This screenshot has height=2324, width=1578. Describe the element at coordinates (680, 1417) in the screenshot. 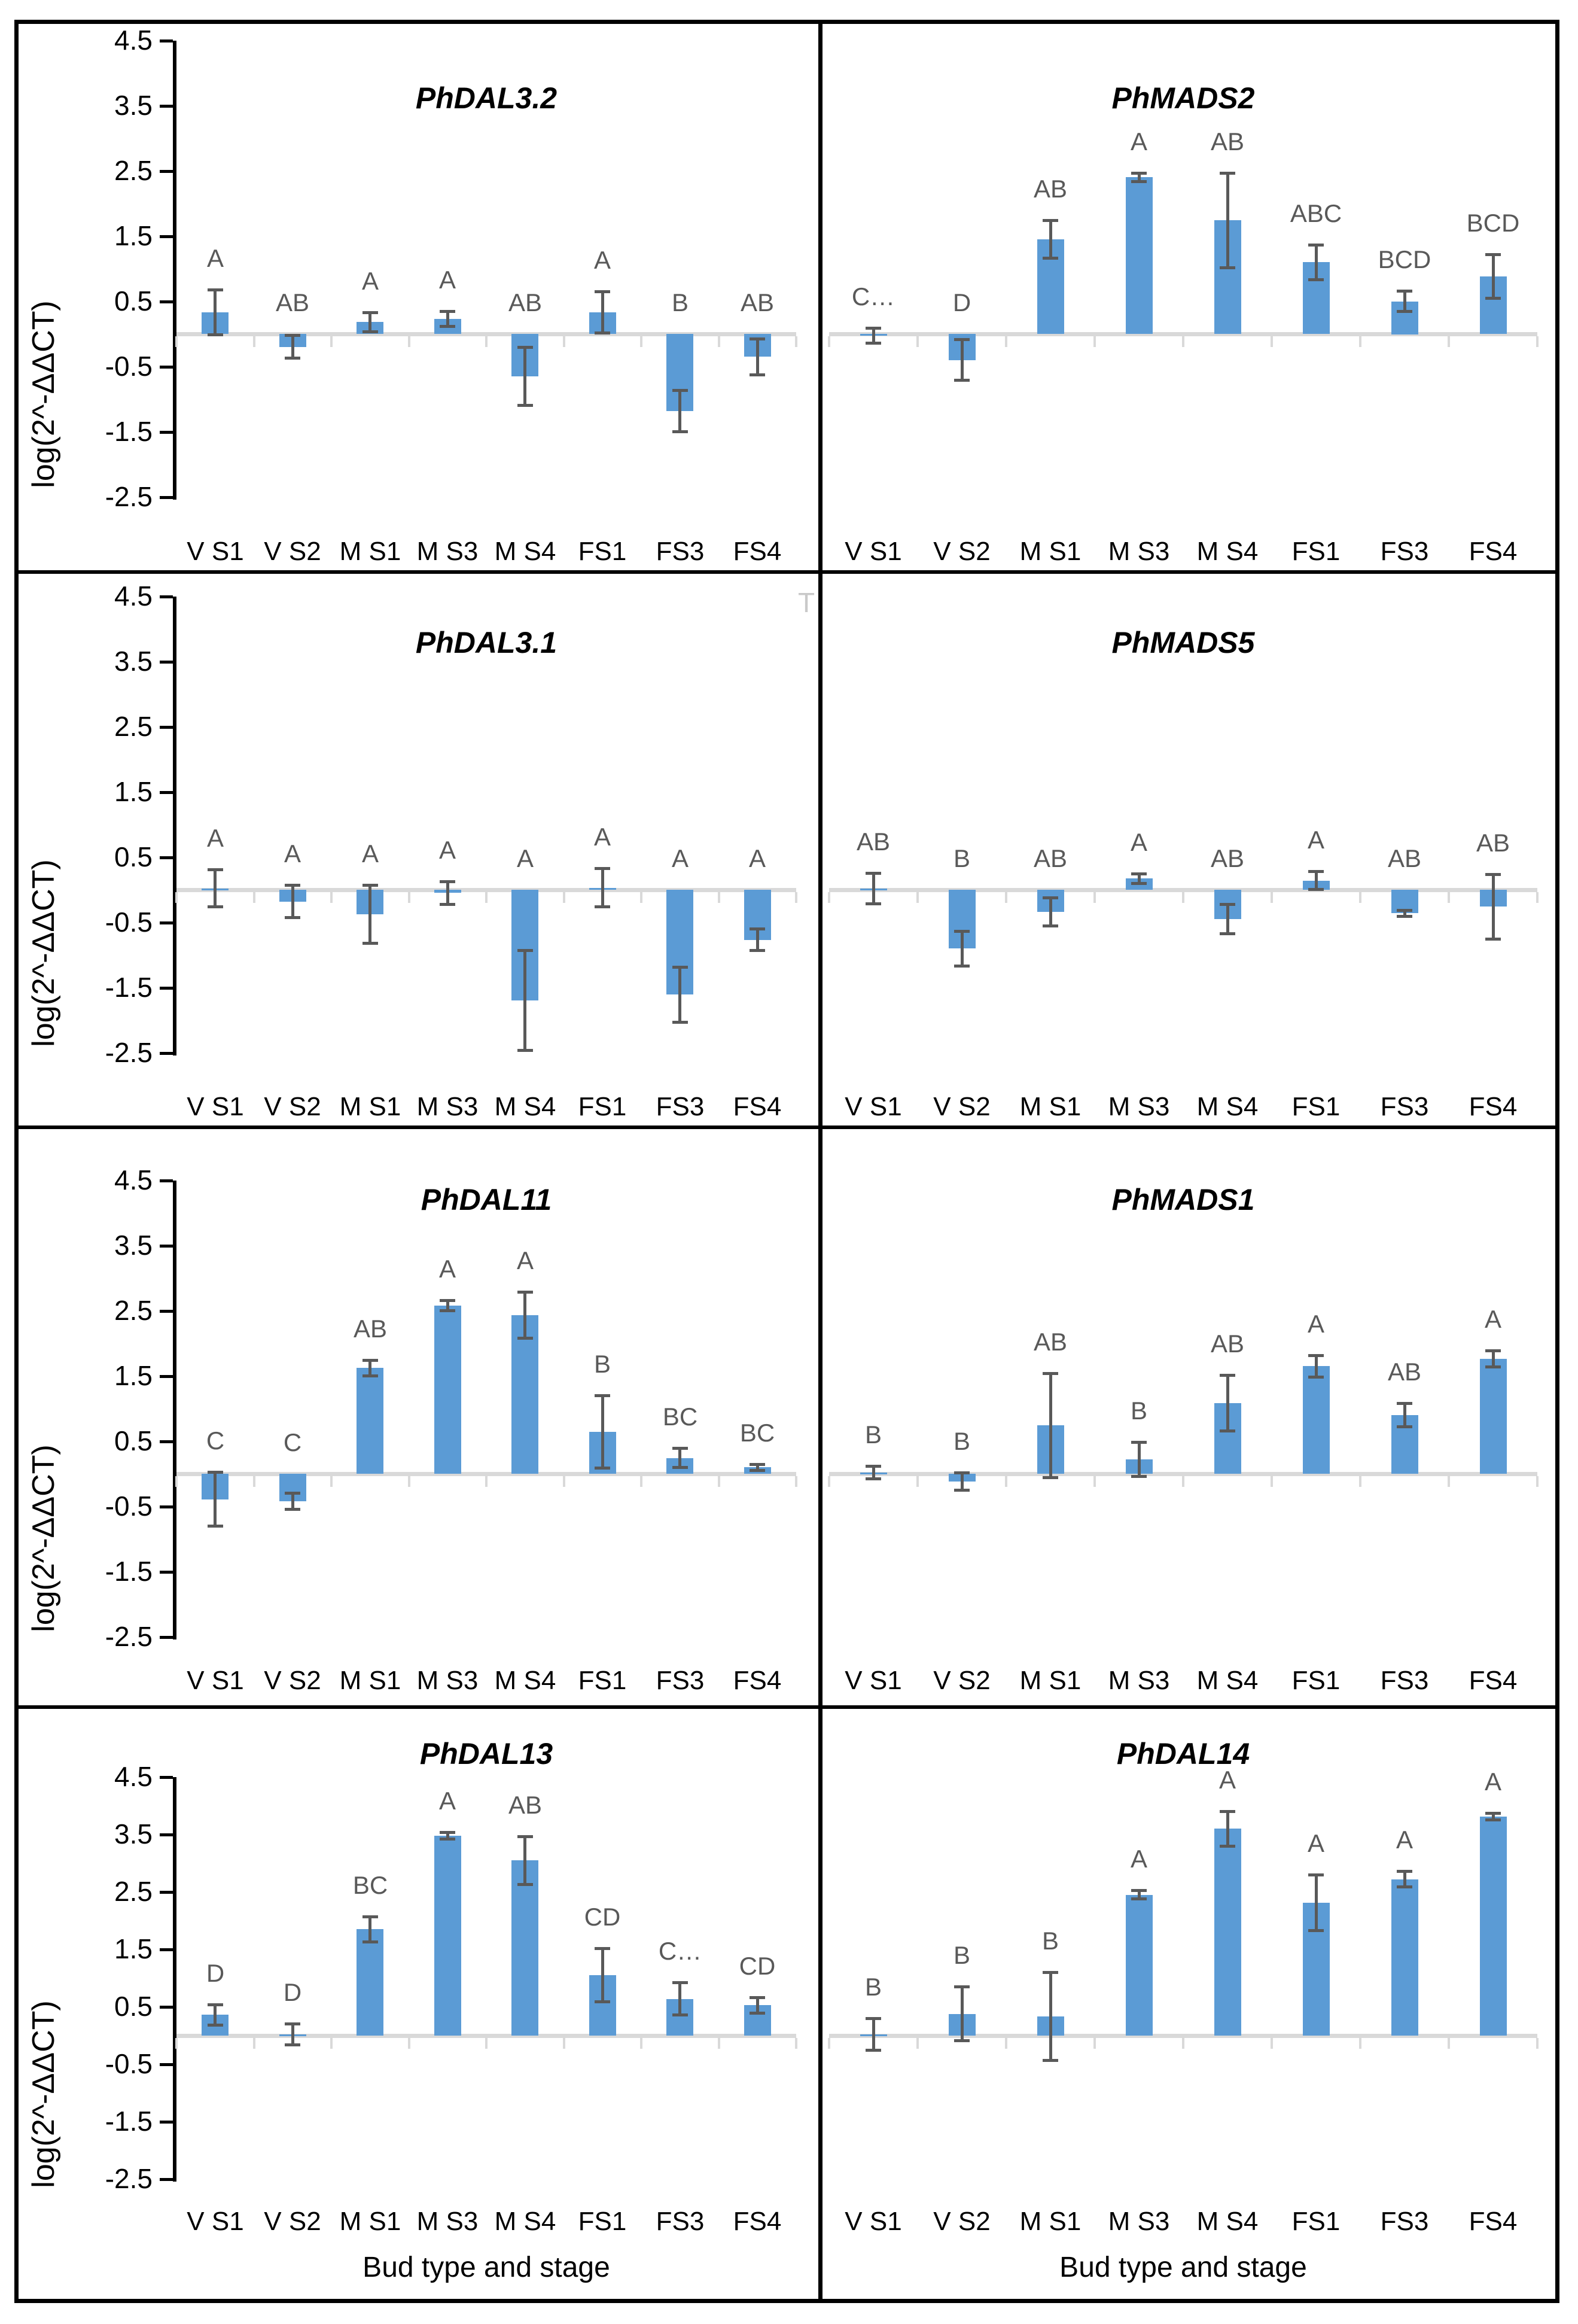

I see `letter-label: BC` at that location.